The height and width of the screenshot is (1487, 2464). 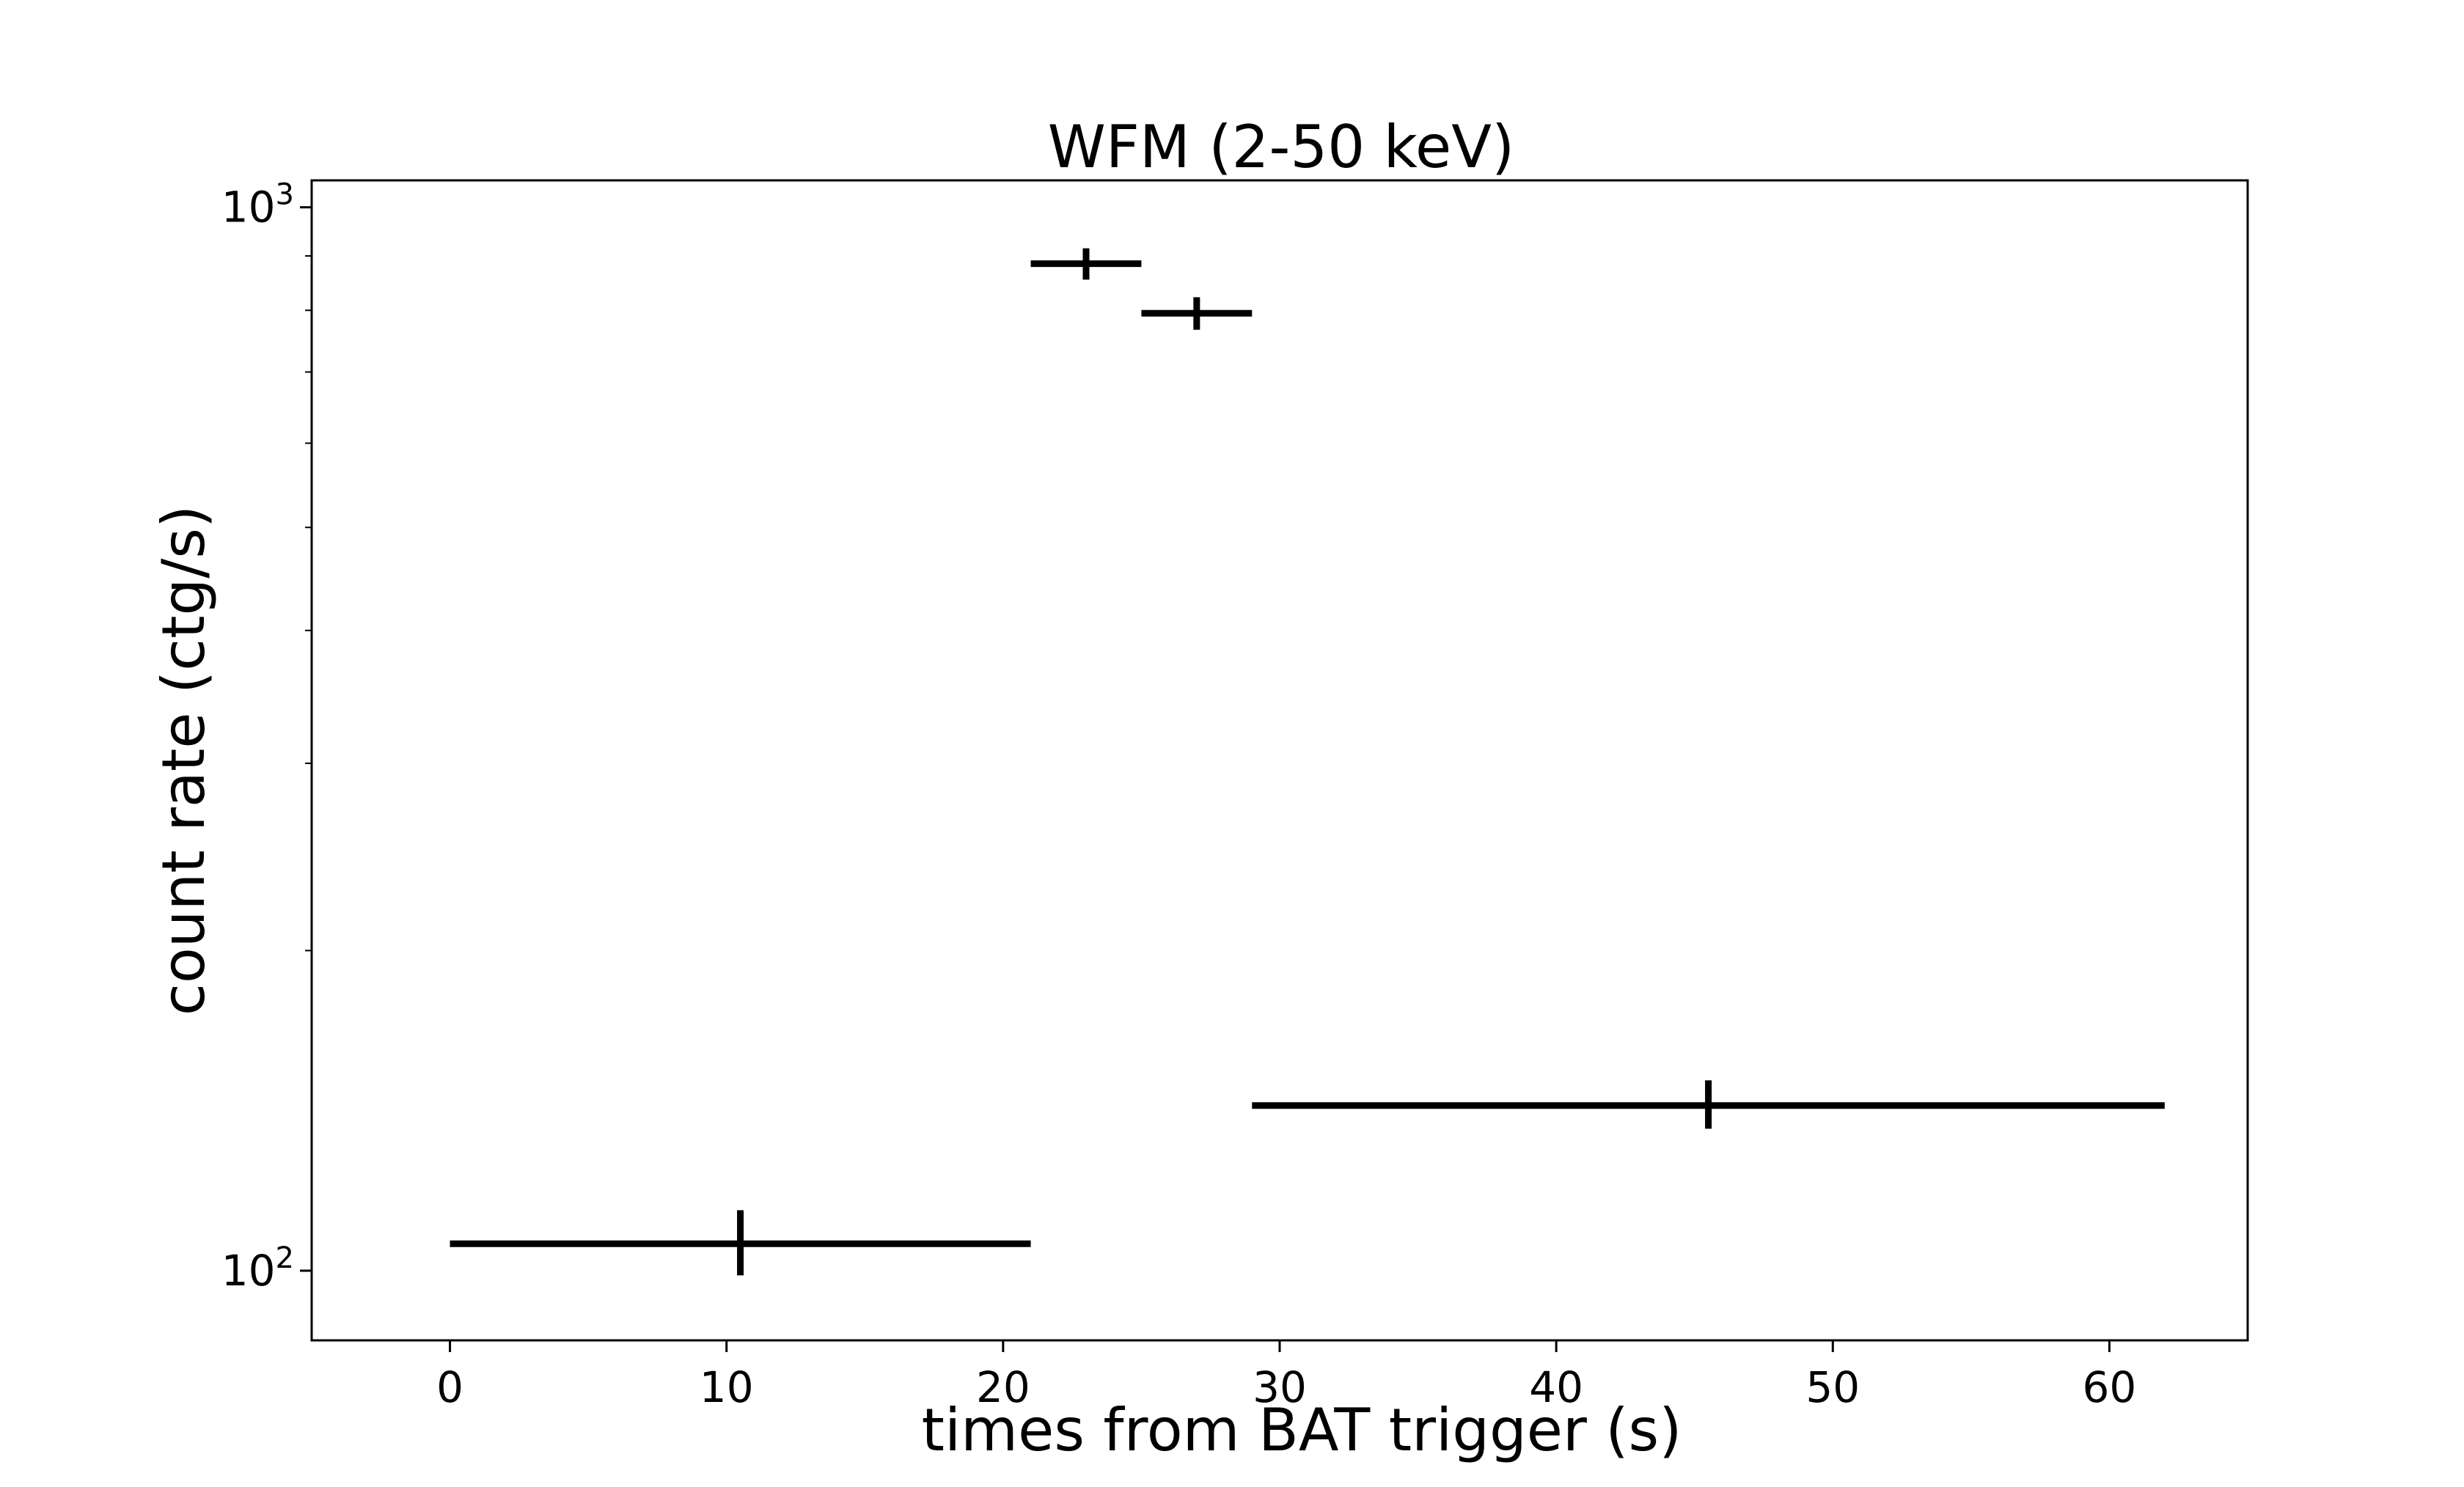 I want to click on x-tick-label: 40, so click(x=1556, y=1387).